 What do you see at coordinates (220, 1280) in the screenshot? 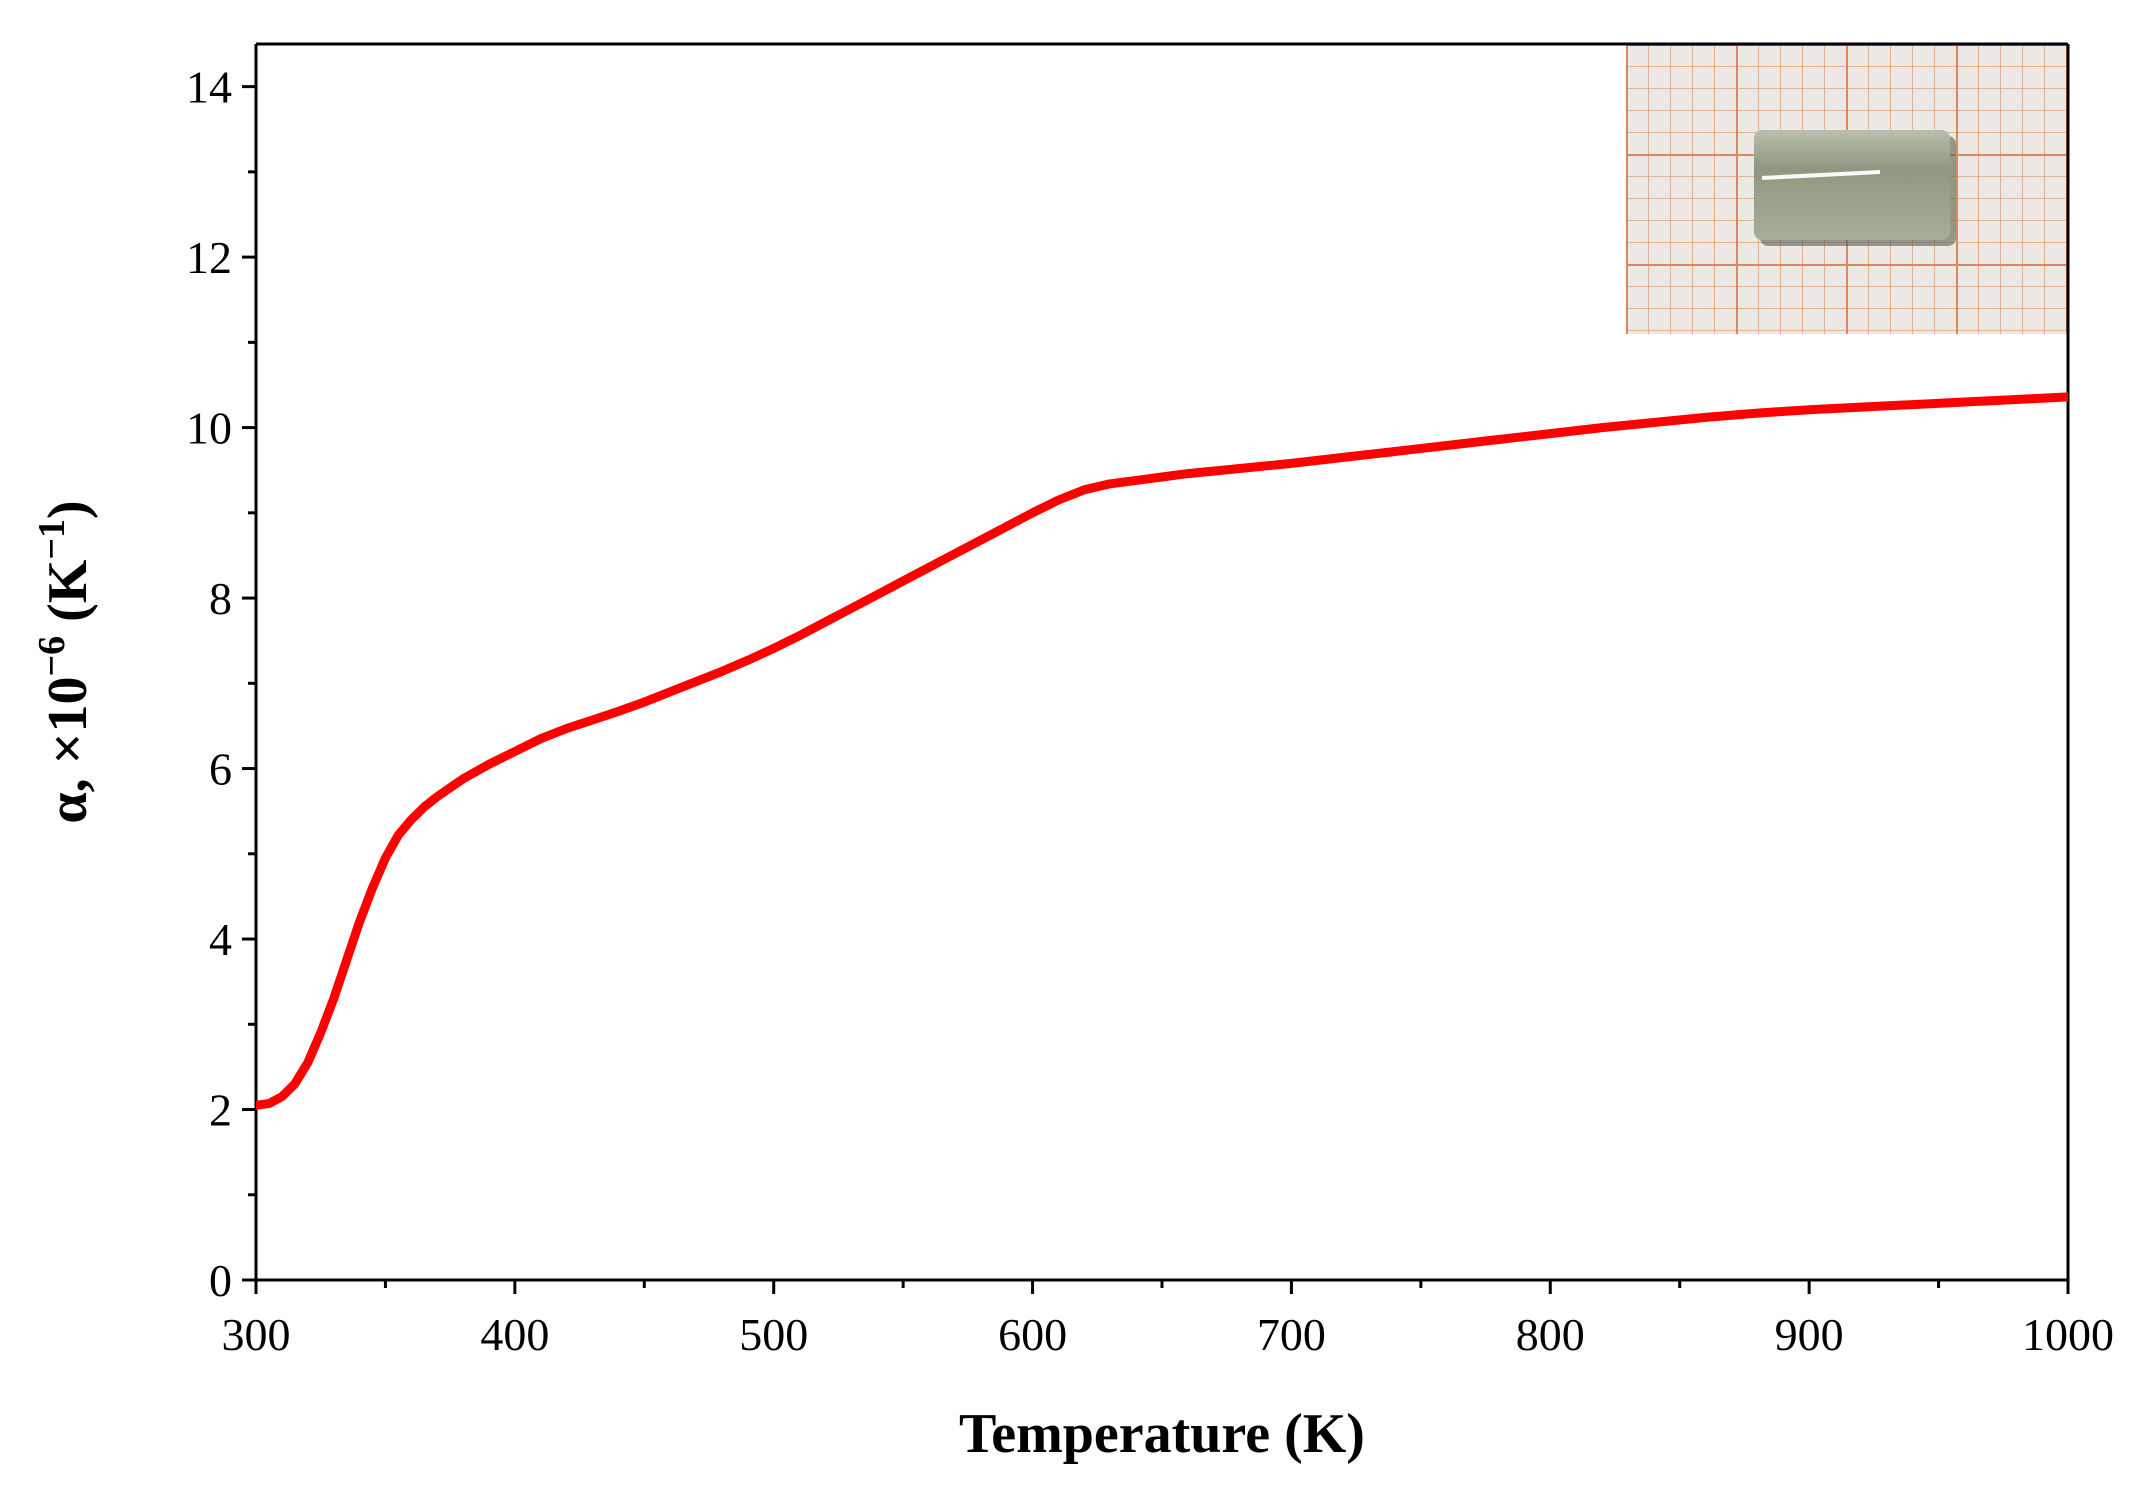
I see `y-tick-label: 0` at bounding box center [220, 1280].